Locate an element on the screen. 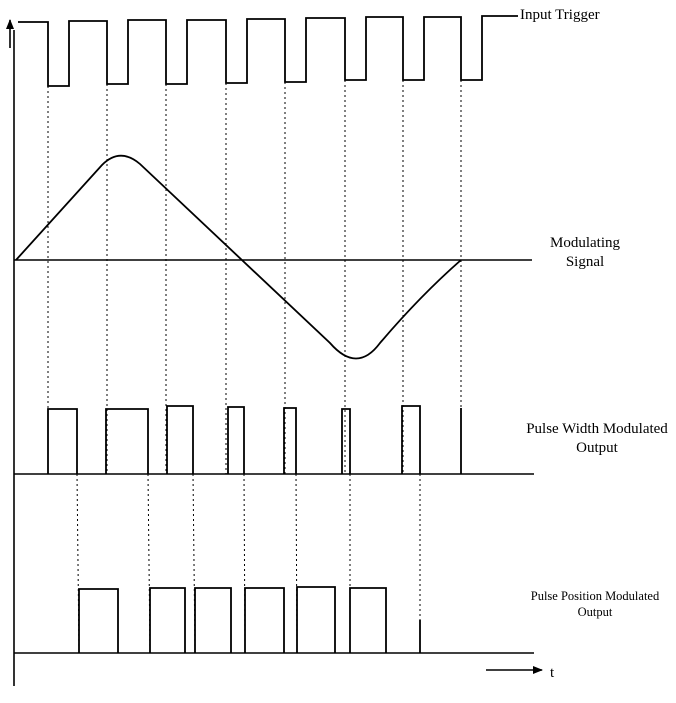  time-axis-label: t is located at coordinates (552, 673).